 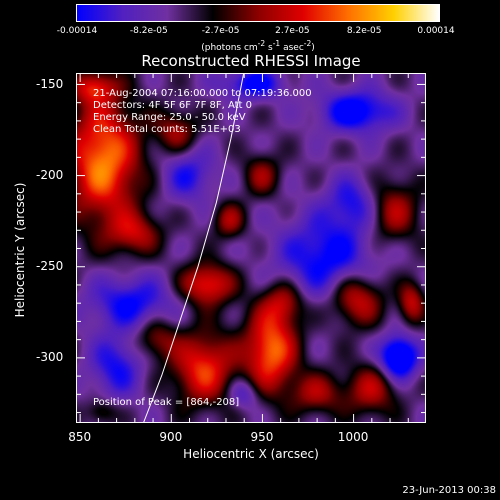 I want to click on annotation-detectors: Detectors: 4F 5F 6F 7F 8F, Att 0, so click(x=173, y=105).